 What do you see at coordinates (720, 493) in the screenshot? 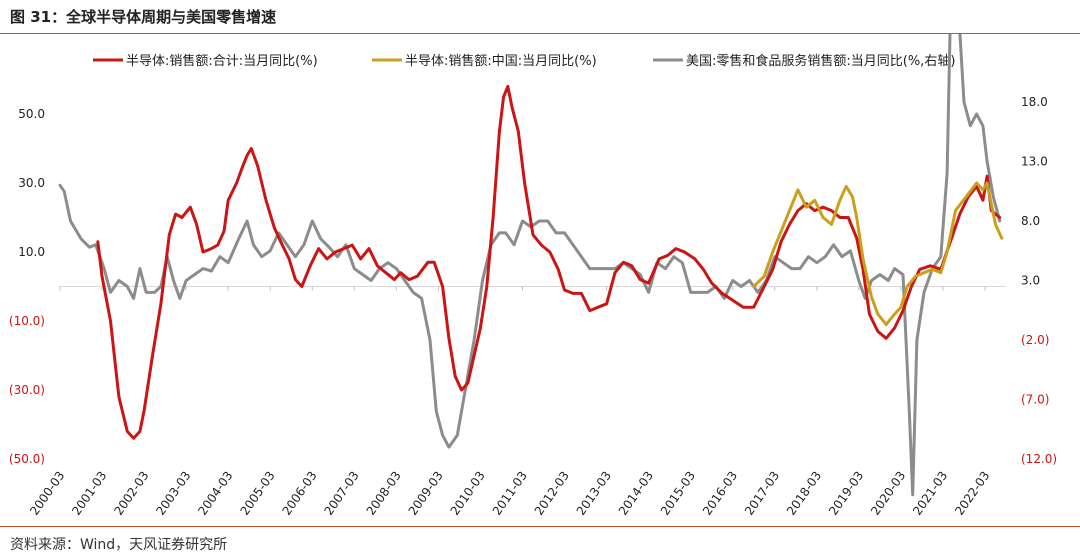
I see `x-tick-label: 2016-03` at bounding box center [720, 493].